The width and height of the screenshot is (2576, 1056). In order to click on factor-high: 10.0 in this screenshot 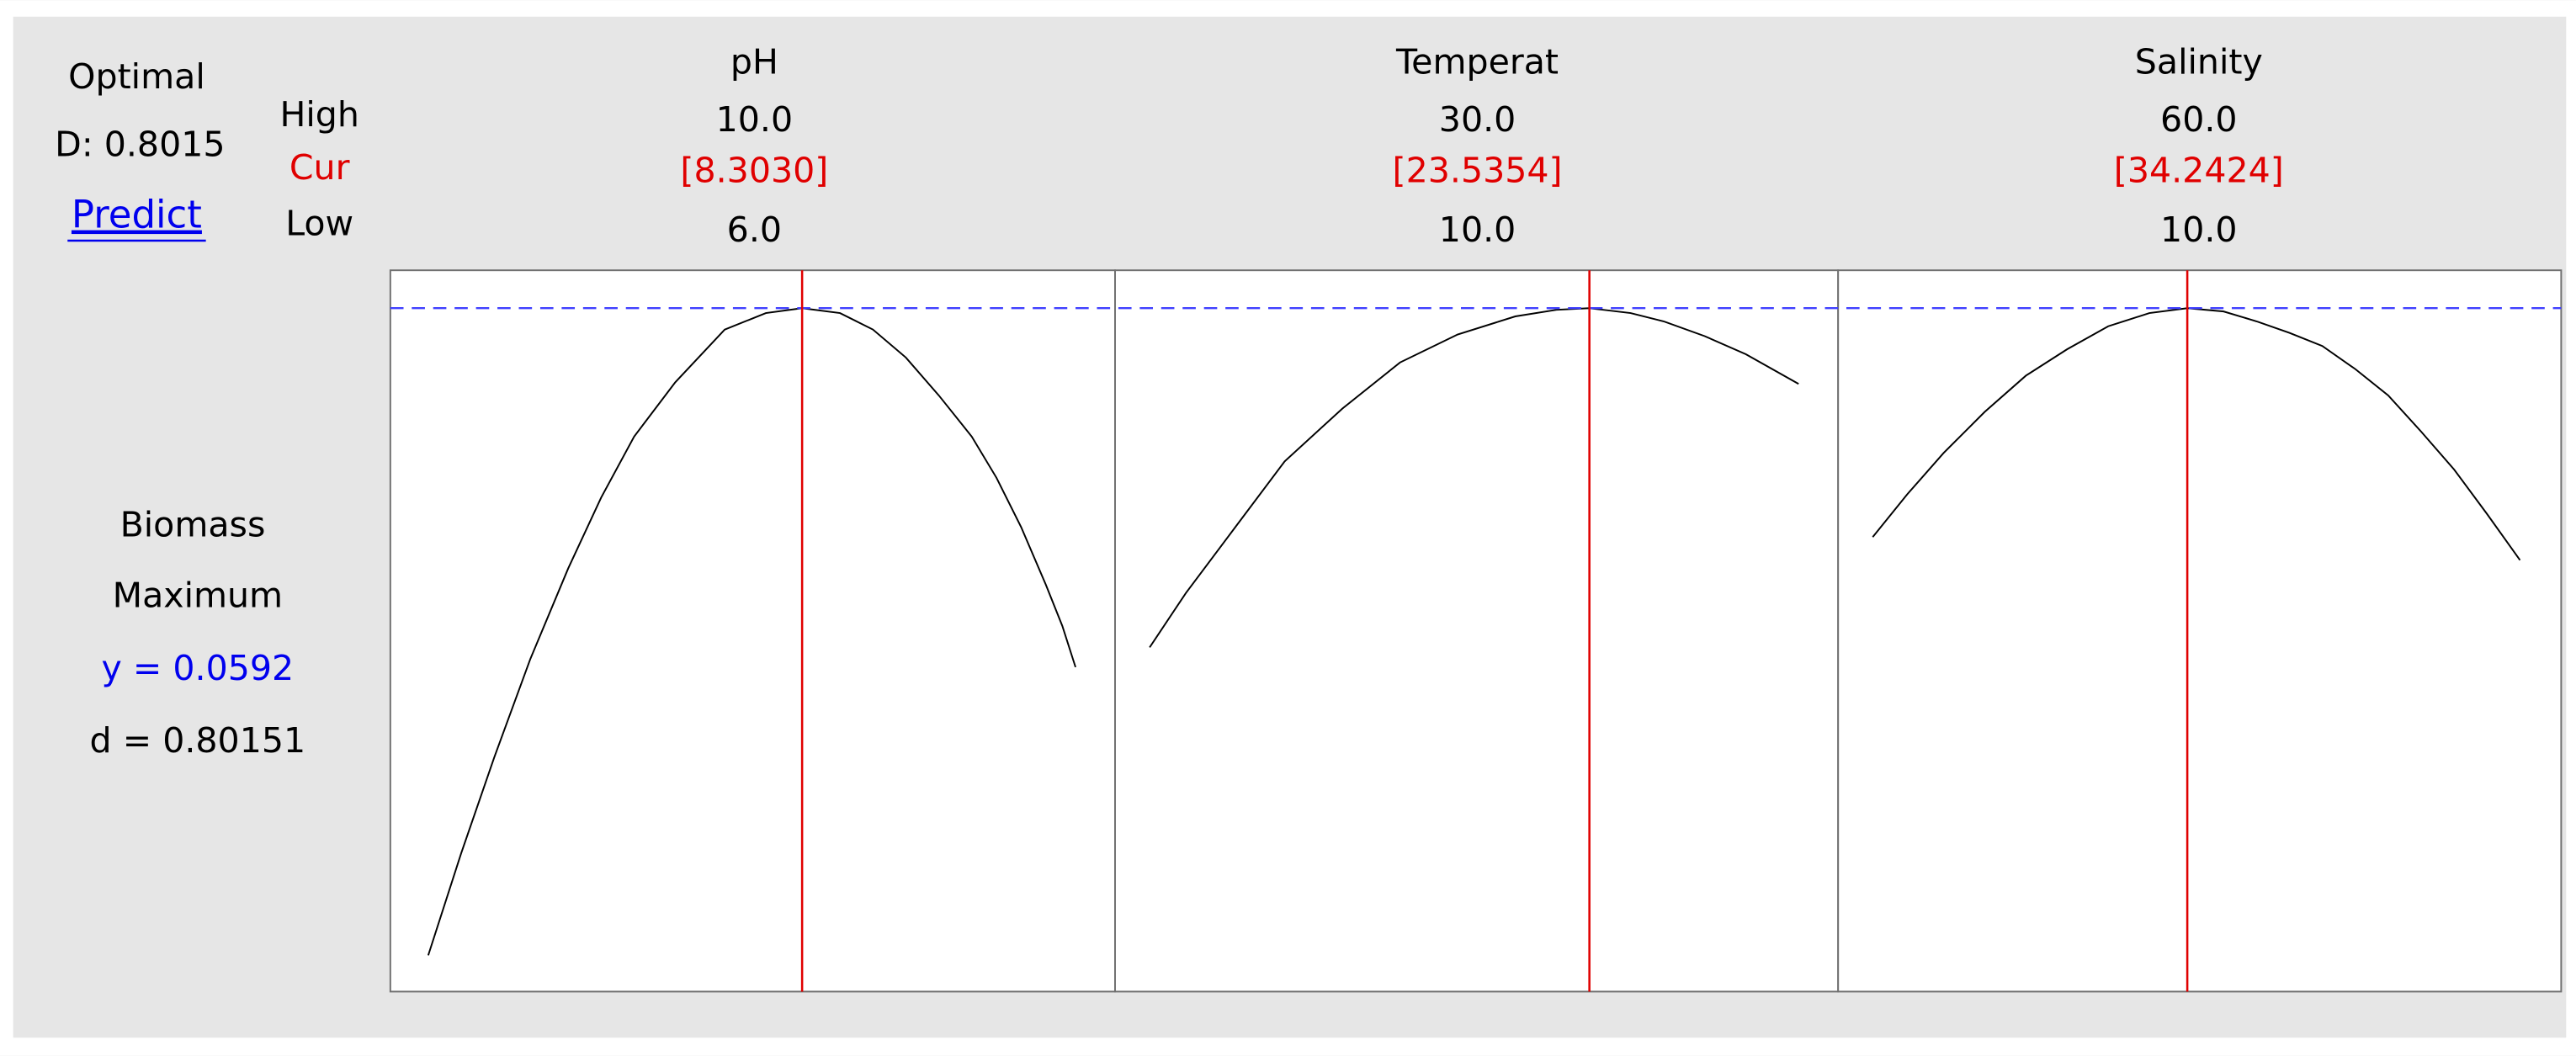, I will do `click(755, 119)`.